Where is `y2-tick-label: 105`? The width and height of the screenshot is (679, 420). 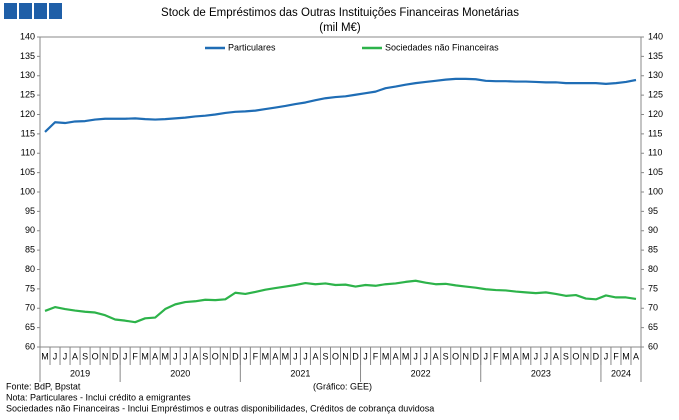
y2-tick-label: 105 is located at coordinates (655, 172).